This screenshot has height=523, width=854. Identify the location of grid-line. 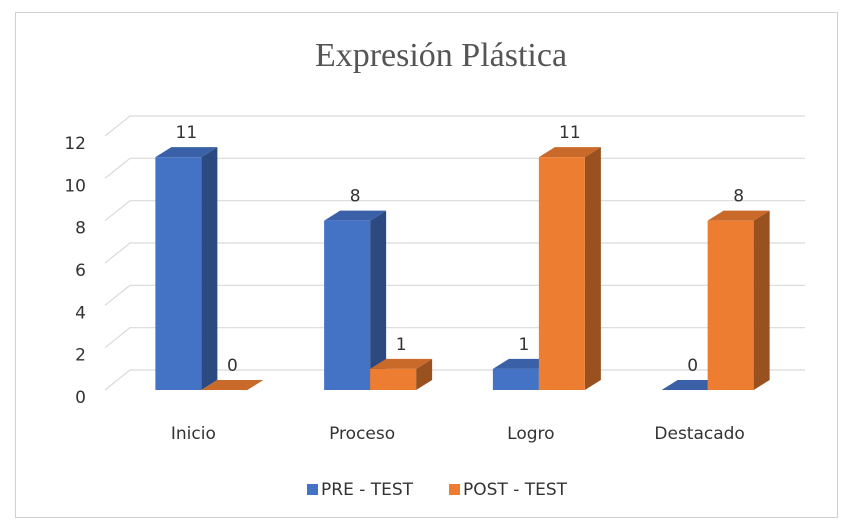
(454, 126).